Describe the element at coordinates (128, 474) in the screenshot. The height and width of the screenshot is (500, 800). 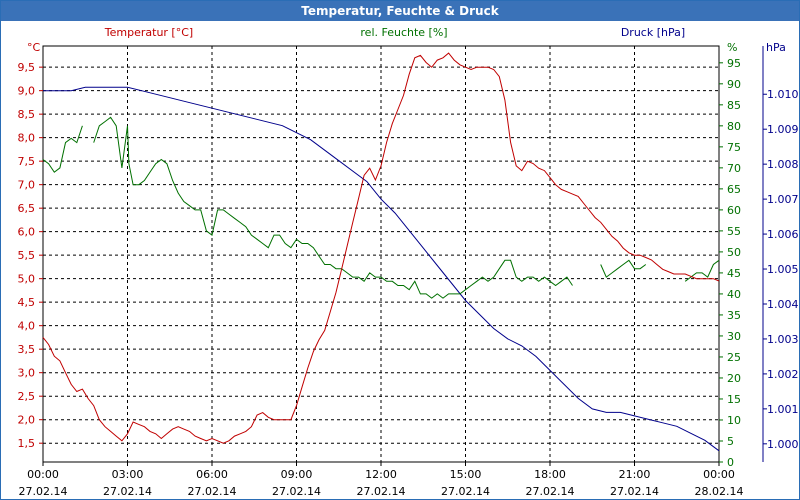
I see `x-tick-label-time: 03:00` at that location.